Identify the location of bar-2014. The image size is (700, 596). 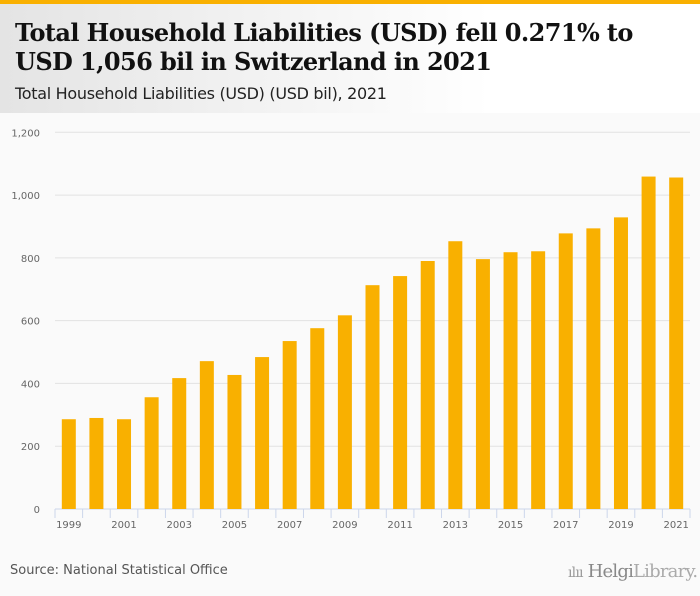
(482, 384).